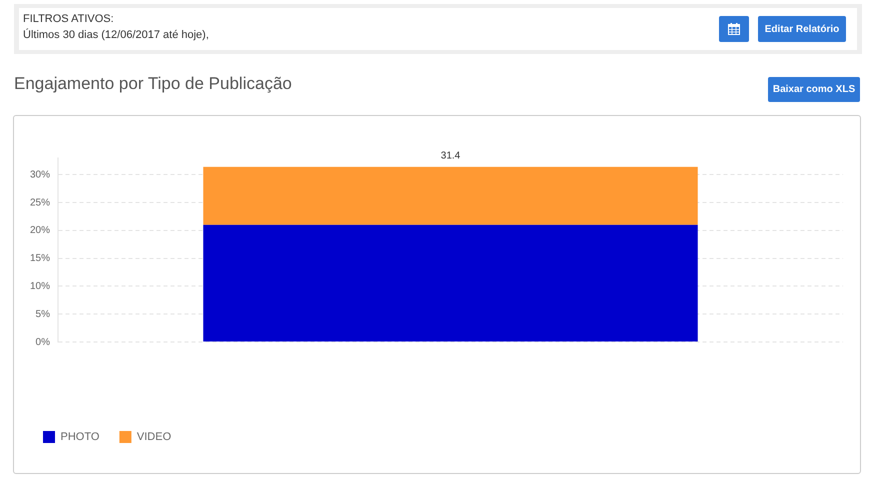 Image resolution: width=871 pixels, height=486 pixels. Describe the element at coordinates (802, 29) in the screenshot. I see `edit-report-button: Editar Relatório` at that location.